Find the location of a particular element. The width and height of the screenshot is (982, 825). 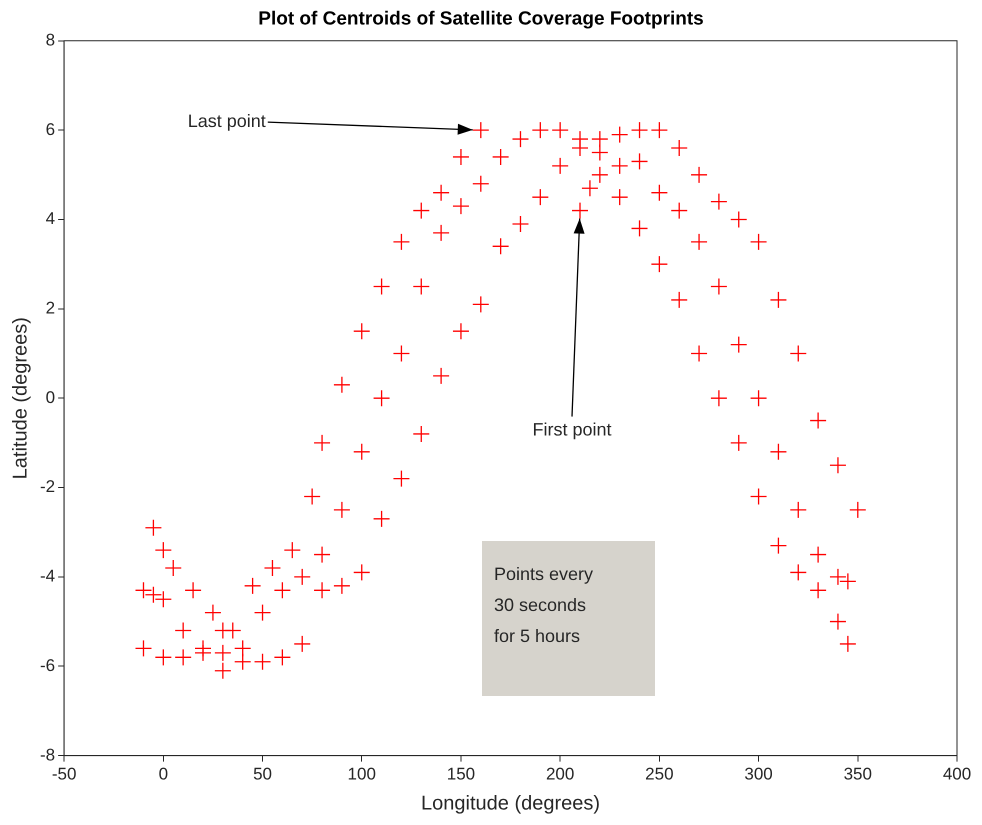

x-tick-label: 0 is located at coordinates (163, 774).